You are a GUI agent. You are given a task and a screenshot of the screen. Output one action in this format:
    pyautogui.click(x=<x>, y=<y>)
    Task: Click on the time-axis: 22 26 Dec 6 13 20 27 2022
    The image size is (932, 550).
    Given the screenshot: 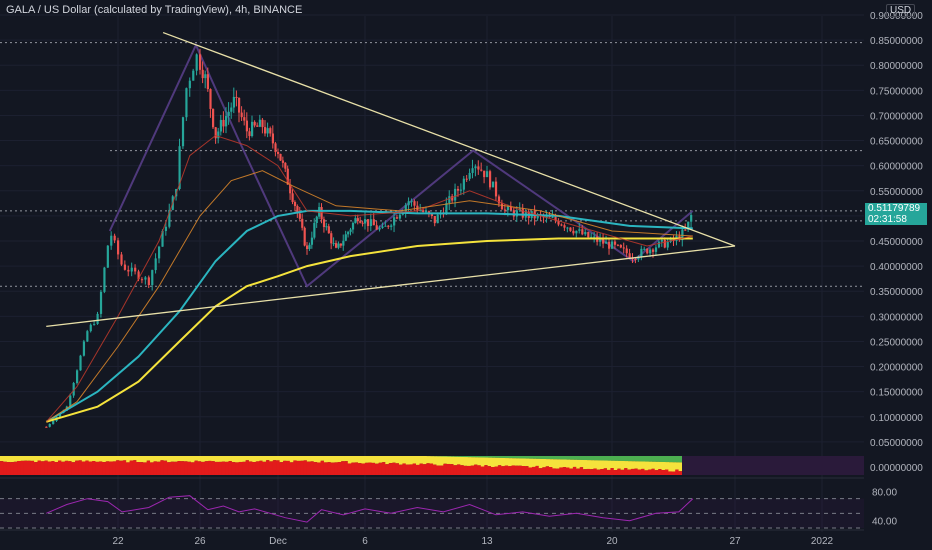 What is the action you would take?
    pyautogui.click(x=472, y=541)
    